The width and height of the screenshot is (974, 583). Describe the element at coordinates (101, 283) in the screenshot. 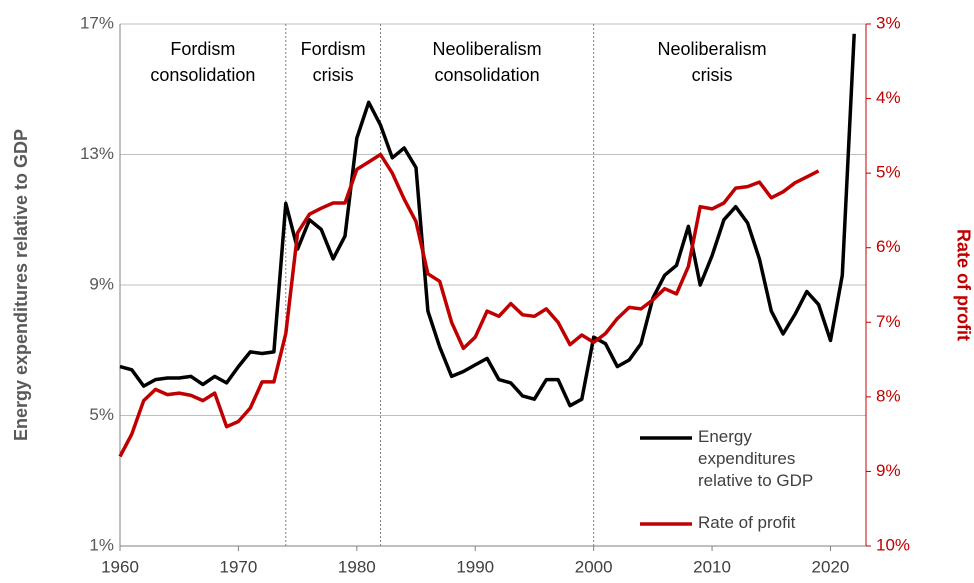

I see `y-tick-label: 9%` at that location.